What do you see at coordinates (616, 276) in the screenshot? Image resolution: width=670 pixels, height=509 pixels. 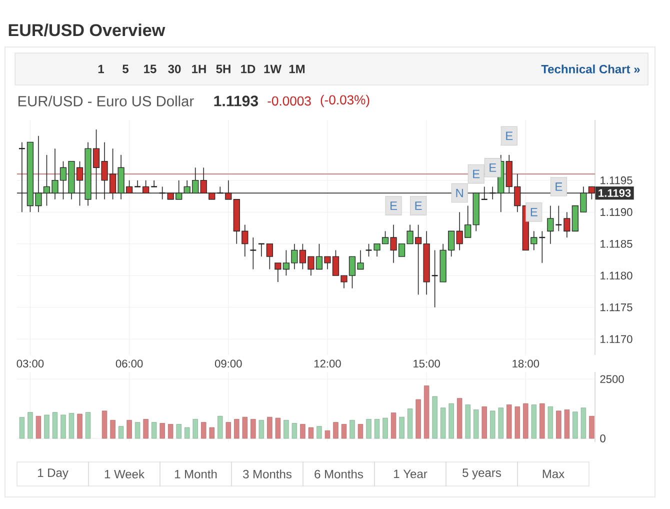 I see `y-tick-label: 1.1180` at bounding box center [616, 276].